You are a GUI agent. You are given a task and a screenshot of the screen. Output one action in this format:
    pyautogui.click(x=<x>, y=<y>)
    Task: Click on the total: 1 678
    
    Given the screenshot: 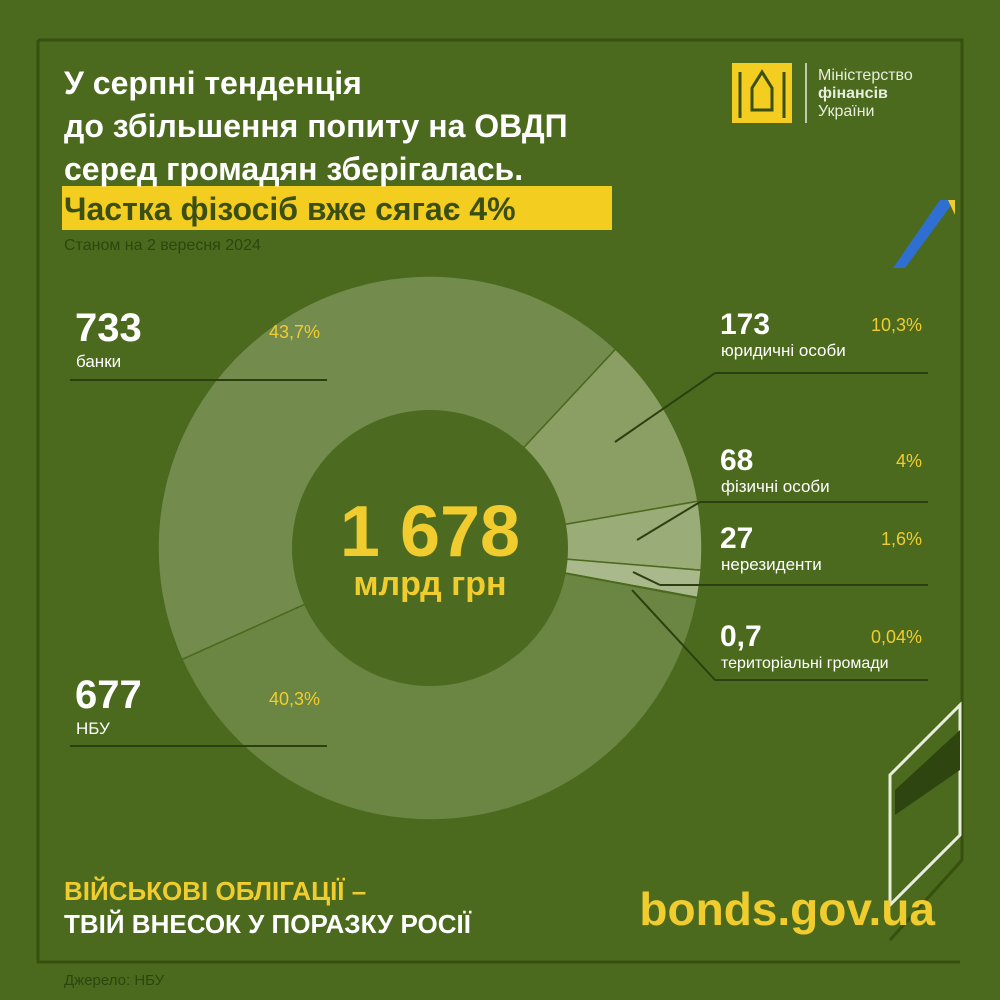 What is the action you would take?
    pyautogui.click(x=430, y=532)
    